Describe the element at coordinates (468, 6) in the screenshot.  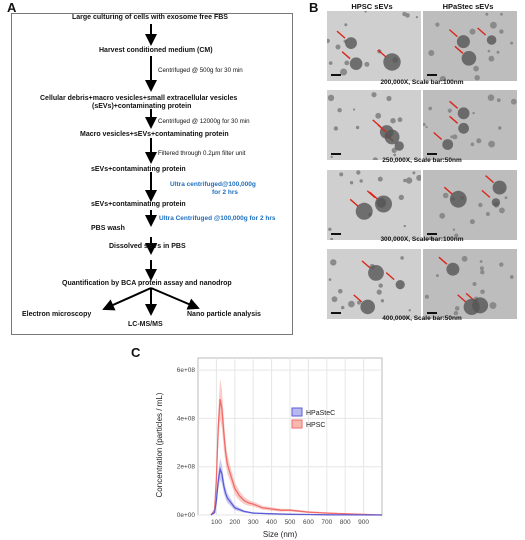
I see `em-header-hpastec: HPaStec sEVs` at that location.